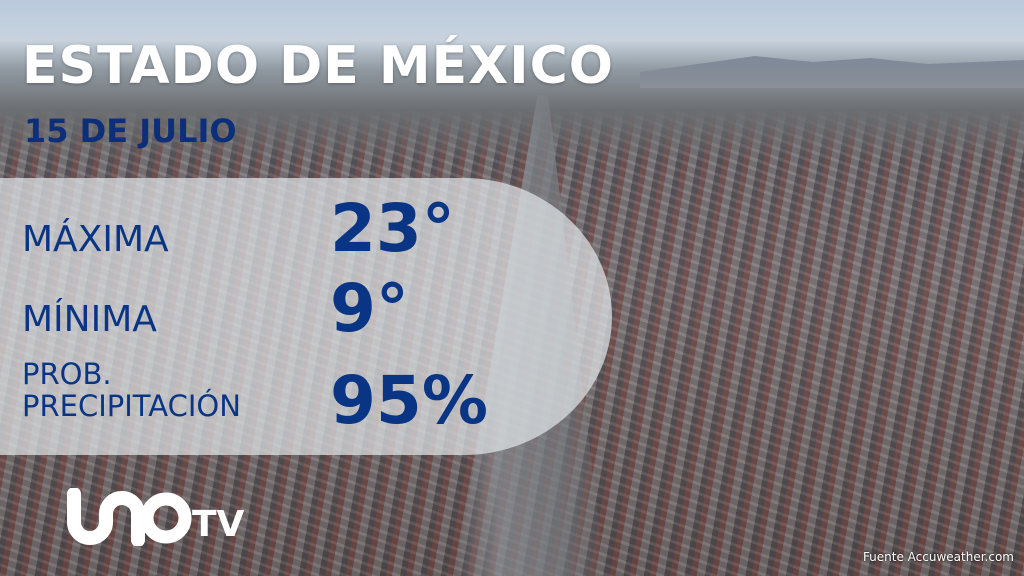  I want to click on source-credit: Fuente Accuweather.com, so click(938, 557).